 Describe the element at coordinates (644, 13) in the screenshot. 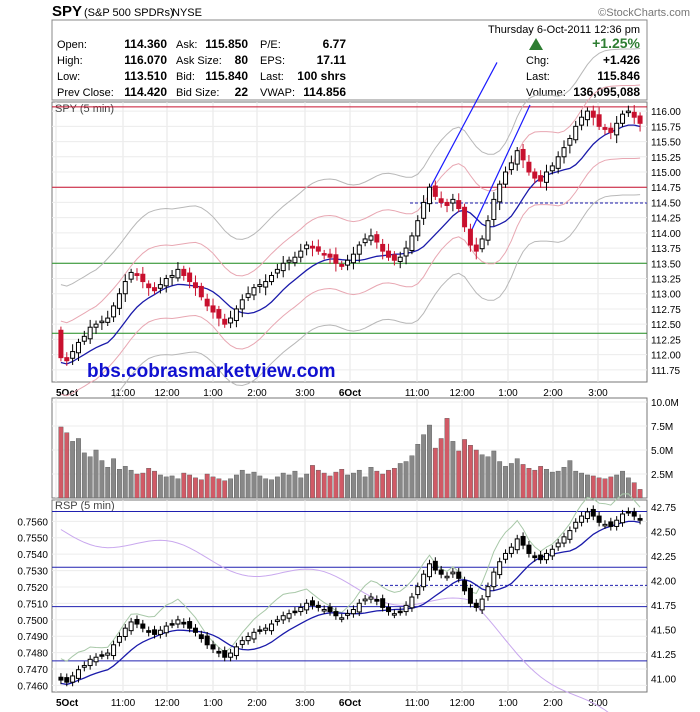

I see `brand-logo: ©StockCharts.com` at that location.